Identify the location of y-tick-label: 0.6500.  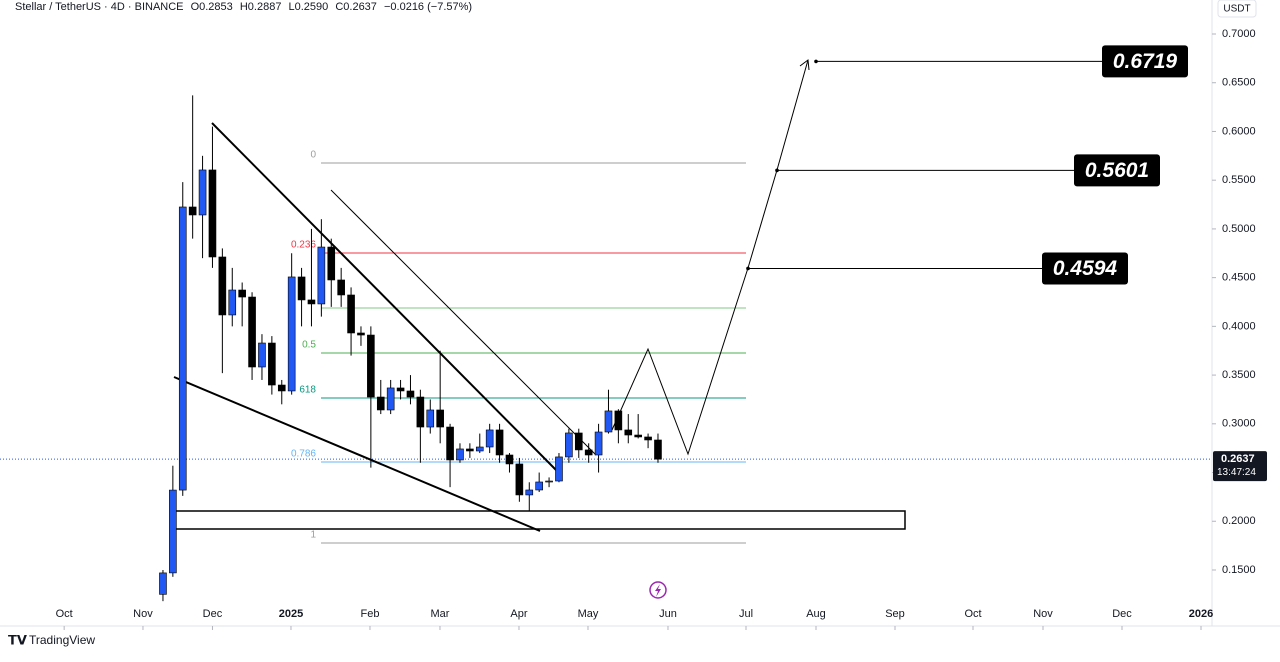
(1239, 83).